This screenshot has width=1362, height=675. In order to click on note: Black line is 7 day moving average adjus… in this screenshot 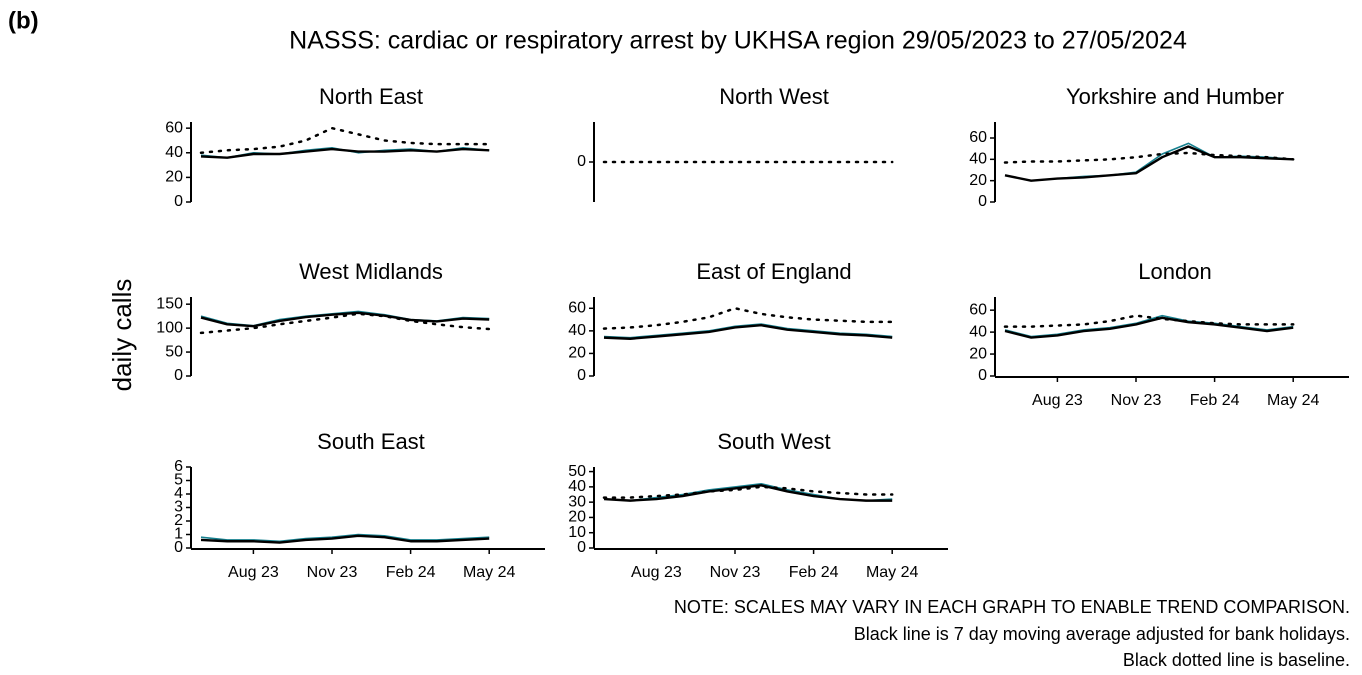, I will do `click(1102, 634)`.